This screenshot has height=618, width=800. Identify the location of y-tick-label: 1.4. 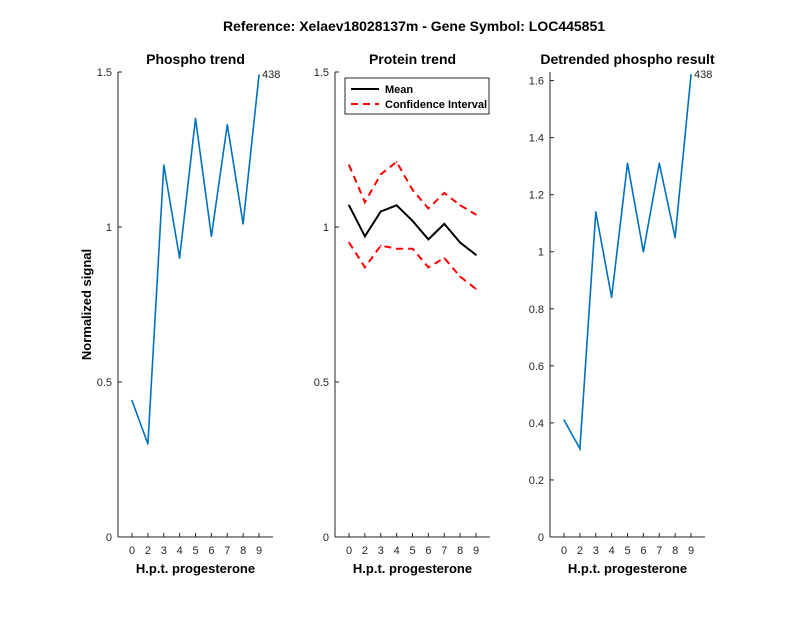
(536, 139).